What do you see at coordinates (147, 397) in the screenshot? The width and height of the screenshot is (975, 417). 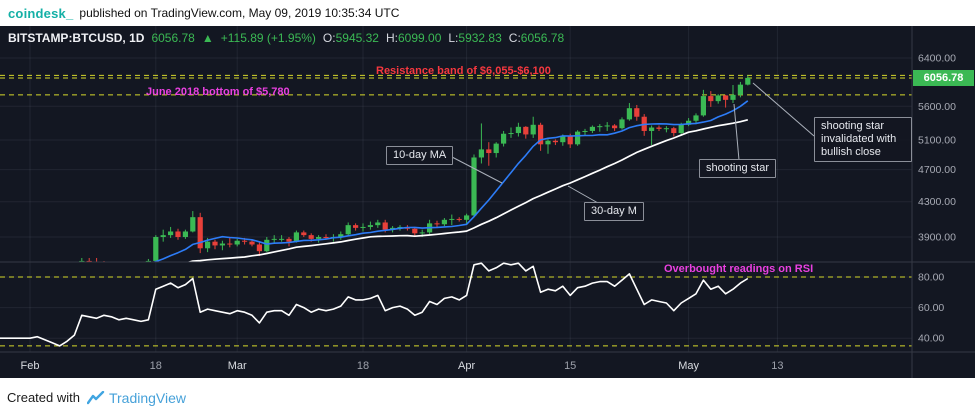 I see `tradingview-wordmark: TradingView` at bounding box center [147, 397].